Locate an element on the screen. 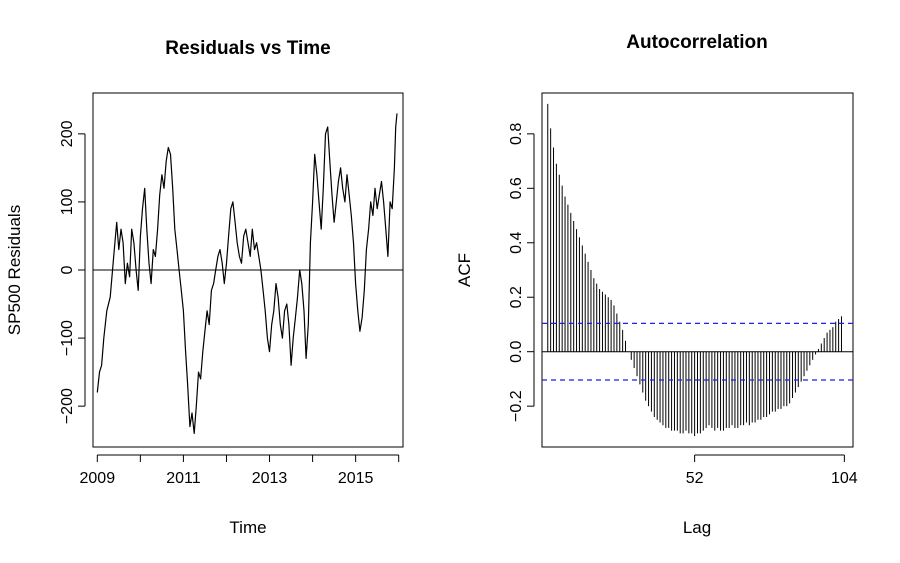  acf-y-tick-label: 0.2 is located at coordinates (516, 297).